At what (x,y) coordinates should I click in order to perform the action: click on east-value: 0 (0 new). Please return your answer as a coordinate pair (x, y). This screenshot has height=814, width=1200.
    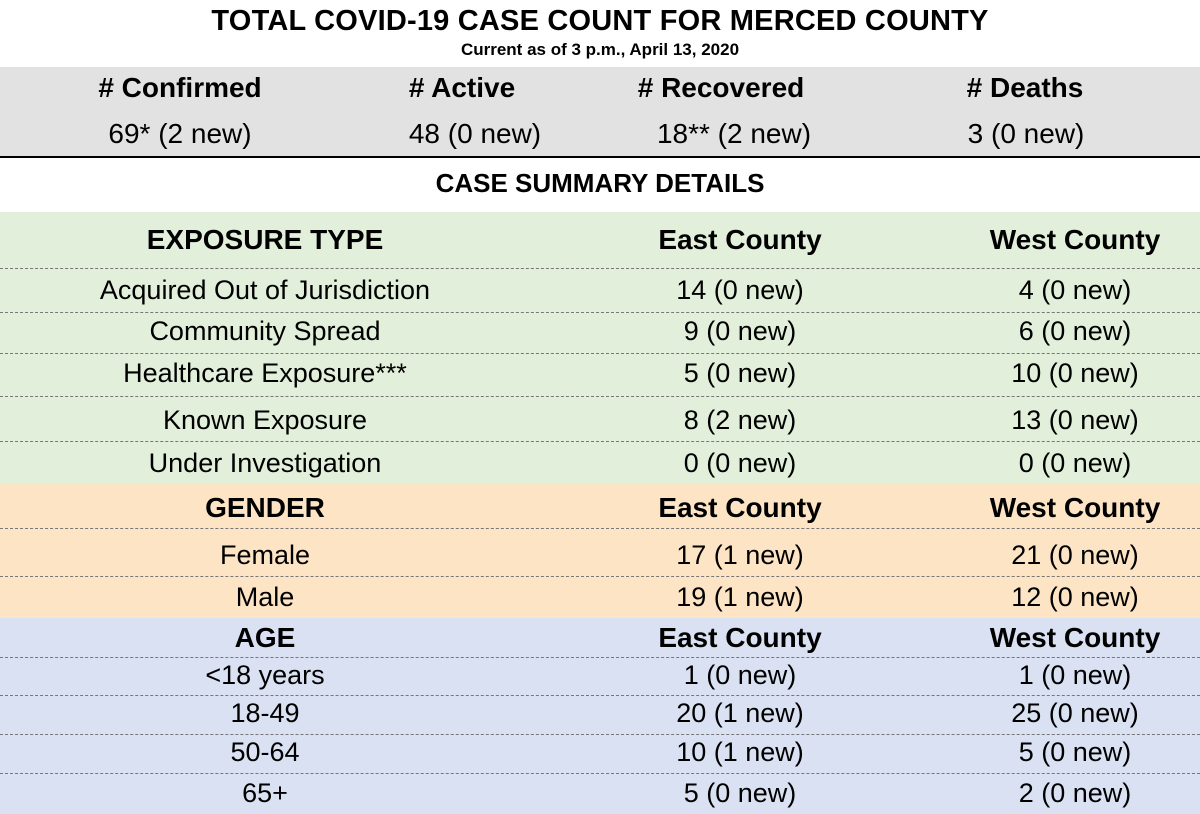
    Looking at the image, I should click on (740, 463).